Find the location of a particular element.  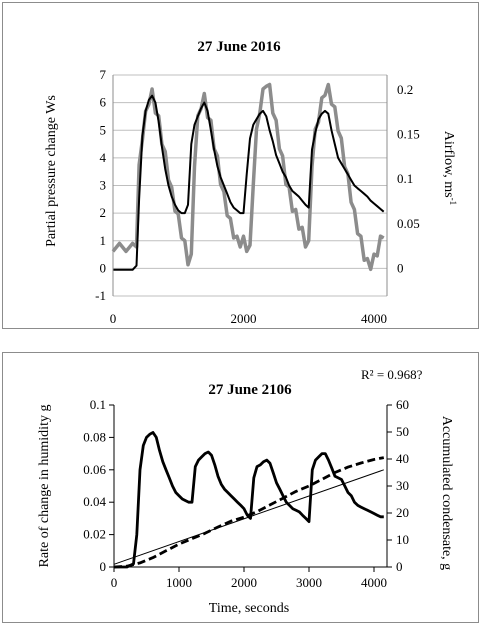

top-y2-tick-3: 0.15 is located at coordinates (408, 134).